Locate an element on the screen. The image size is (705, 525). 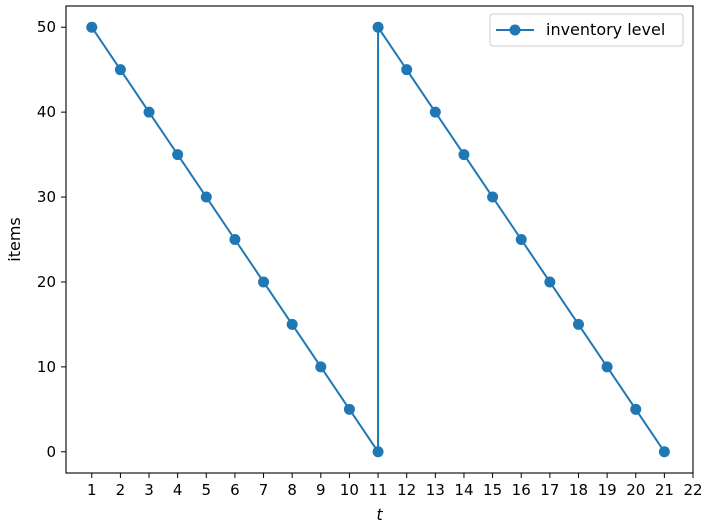
legend-entry-inventory-level: inventory level is located at coordinates (605, 29).